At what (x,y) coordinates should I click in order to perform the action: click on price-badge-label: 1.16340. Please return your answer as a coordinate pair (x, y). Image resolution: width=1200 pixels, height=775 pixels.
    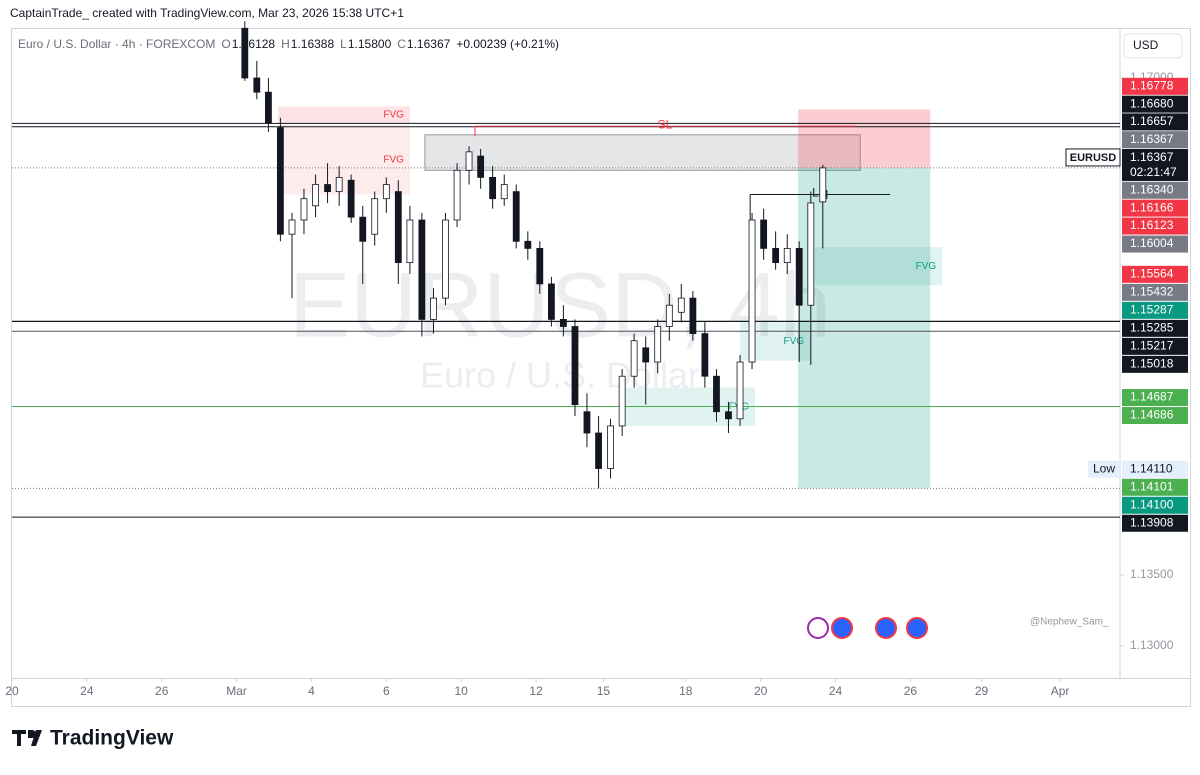
    Looking at the image, I should click on (1152, 189).